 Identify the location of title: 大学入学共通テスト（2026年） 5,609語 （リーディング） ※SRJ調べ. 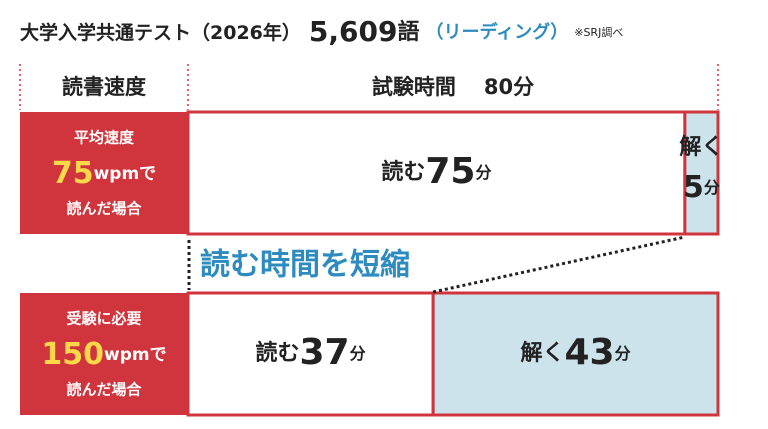
(321, 31).